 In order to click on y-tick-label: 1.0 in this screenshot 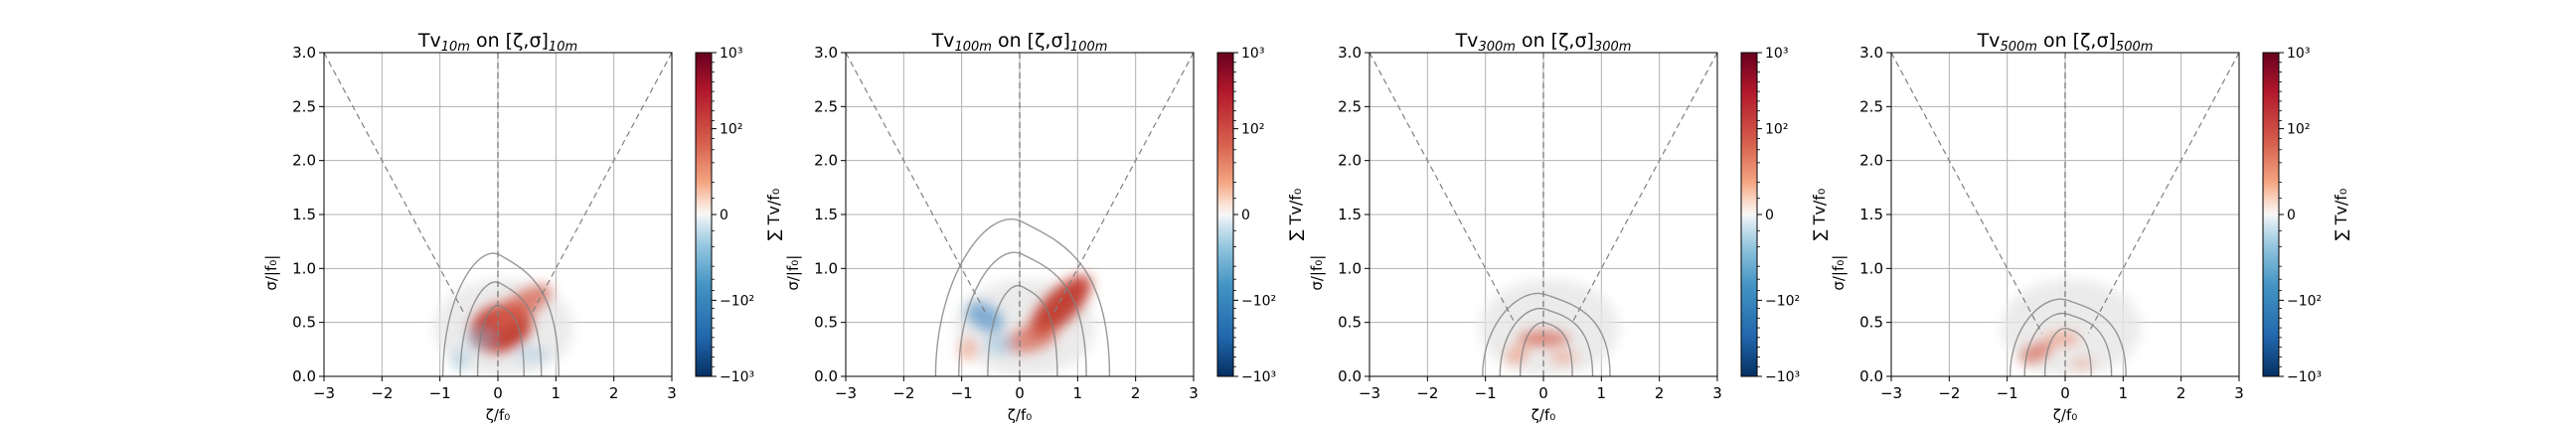, I will do `click(304, 268)`.